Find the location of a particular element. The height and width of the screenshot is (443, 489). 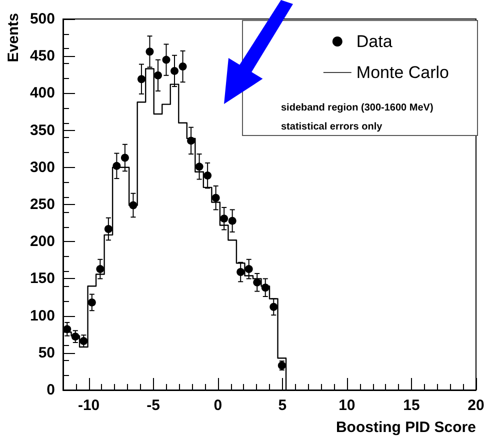

y-tick-label: 300 is located at coordinates (42, 167).